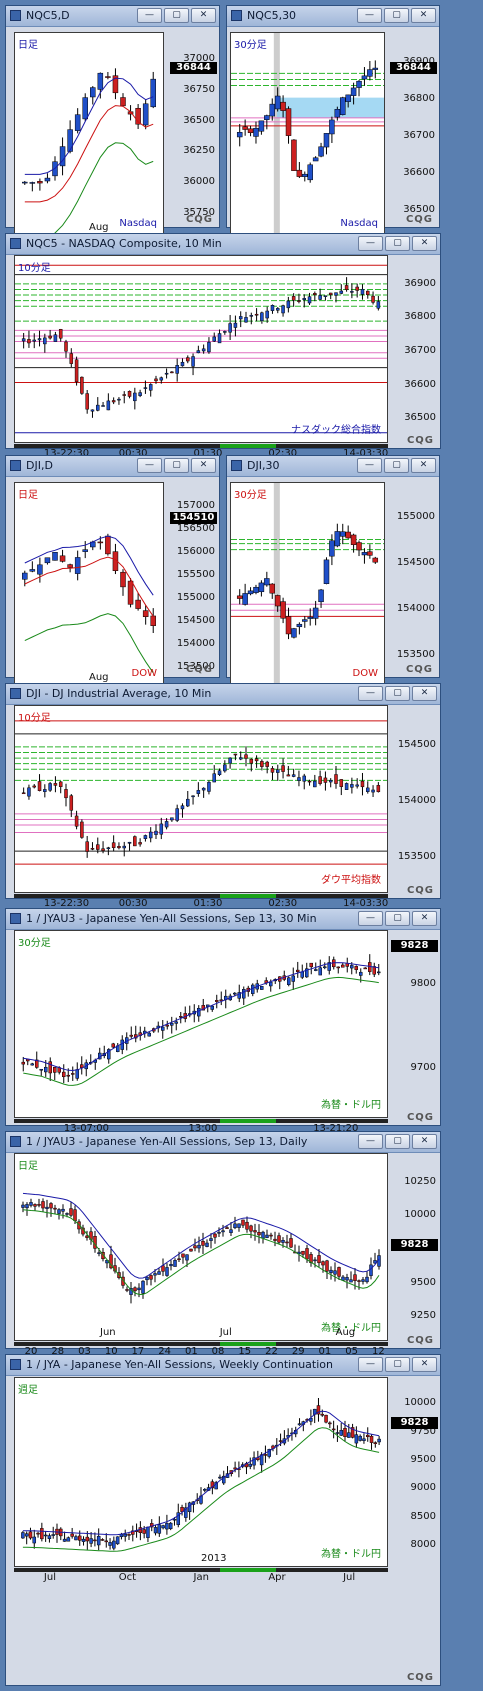 Image resolution: width=483 pixels, height=1691 pixels. What do you see at coordinates (112, 466) in the screenshot?
I see `title-bar: DJI,D — ▢ ✕` at bounding box center [112, 466].